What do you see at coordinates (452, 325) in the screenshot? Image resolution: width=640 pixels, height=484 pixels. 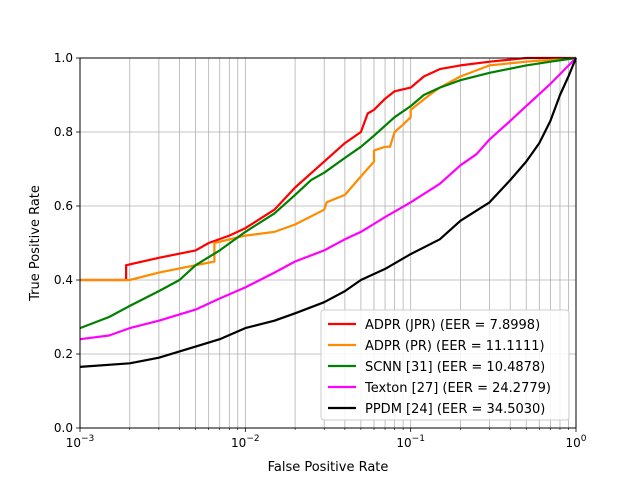 I see `legend-label-0: ADPR (JPR) (EER = 7.8998)` at bounding box center [452, 325].